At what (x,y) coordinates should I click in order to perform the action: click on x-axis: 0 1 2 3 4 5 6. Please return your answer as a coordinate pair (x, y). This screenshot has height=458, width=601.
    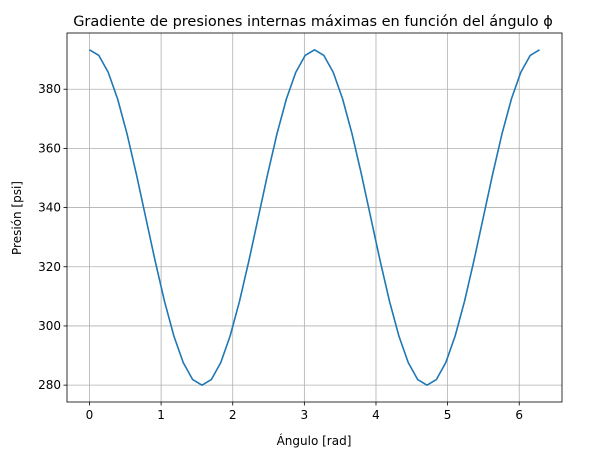
    Looking at the image, I should click on (304, 412).